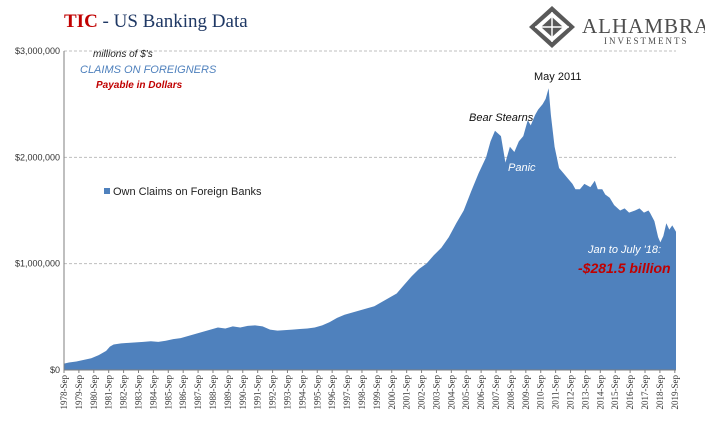 The image size is (705, 441). Describe the element at coordinates (645, 392) in the screenshot. I see `x-tick-label: 2017-Sep` at that location.